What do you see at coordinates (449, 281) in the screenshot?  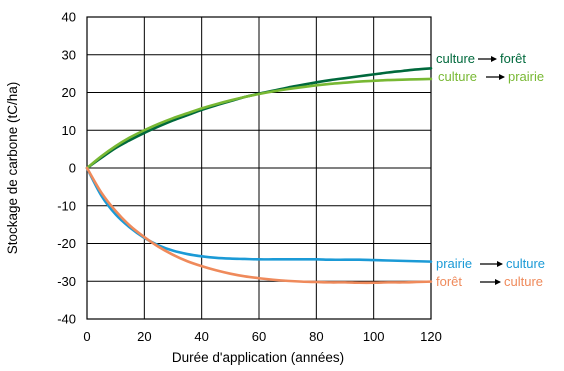 I see `series-label-from: forêt` at bounding box center [449, 281].